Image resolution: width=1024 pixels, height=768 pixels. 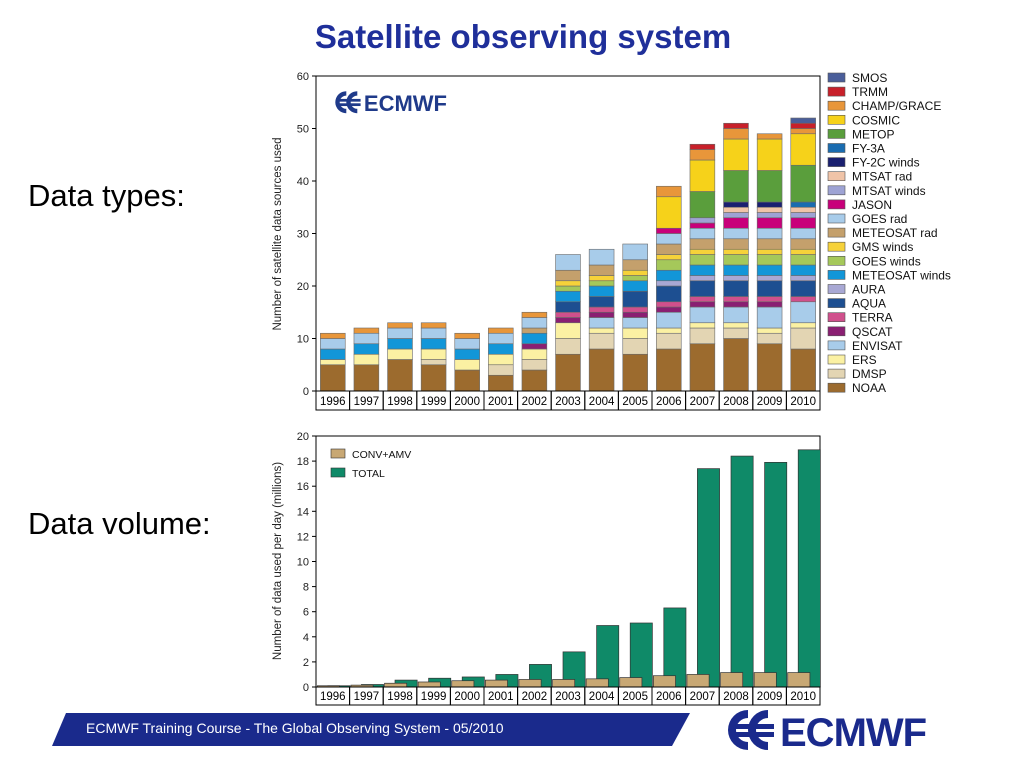 What do you see at coordinates (405, 103) in the screenshot?
I see `chart-logo-text: ECMWF` at bounding box center [405, 103].